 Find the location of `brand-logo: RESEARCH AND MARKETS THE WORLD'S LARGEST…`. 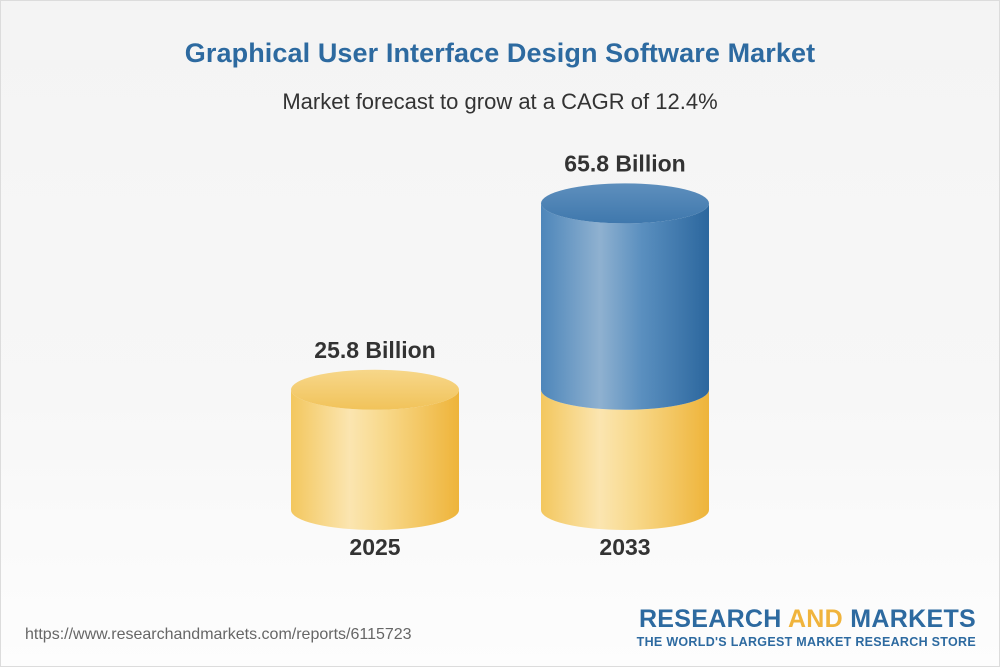

brand-logo: RESEARCH AND MARKETS THE WORLD'S LARGEST… is located at coordinates (800, 627).